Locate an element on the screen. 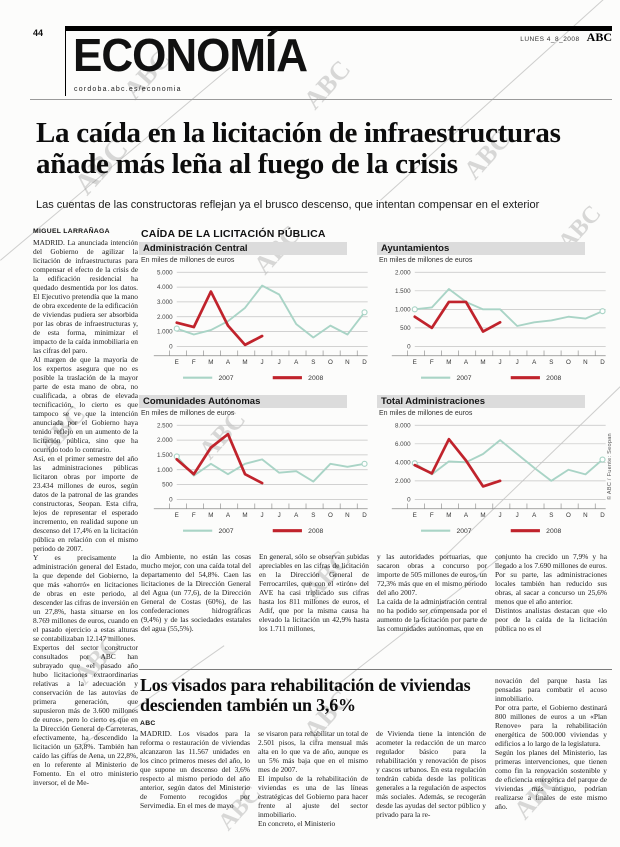 The height and width of the screenshot is (847, 620). date-label: LUNES 4_8_2008 is located at coordinates (550, 39).